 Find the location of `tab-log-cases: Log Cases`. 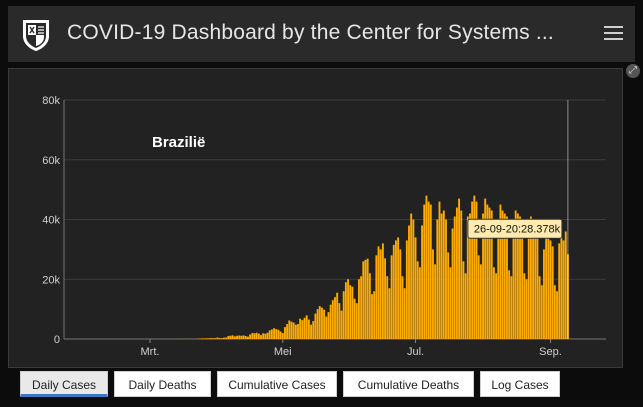

tab-log-cases: Log Cases is located at coordinates (520, 384).